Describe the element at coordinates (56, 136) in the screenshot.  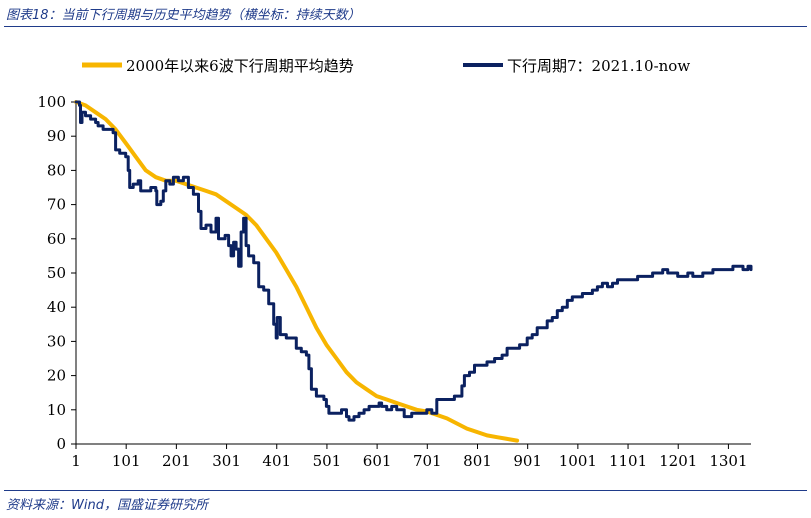
I see `y-tick-label: 90` at that location.